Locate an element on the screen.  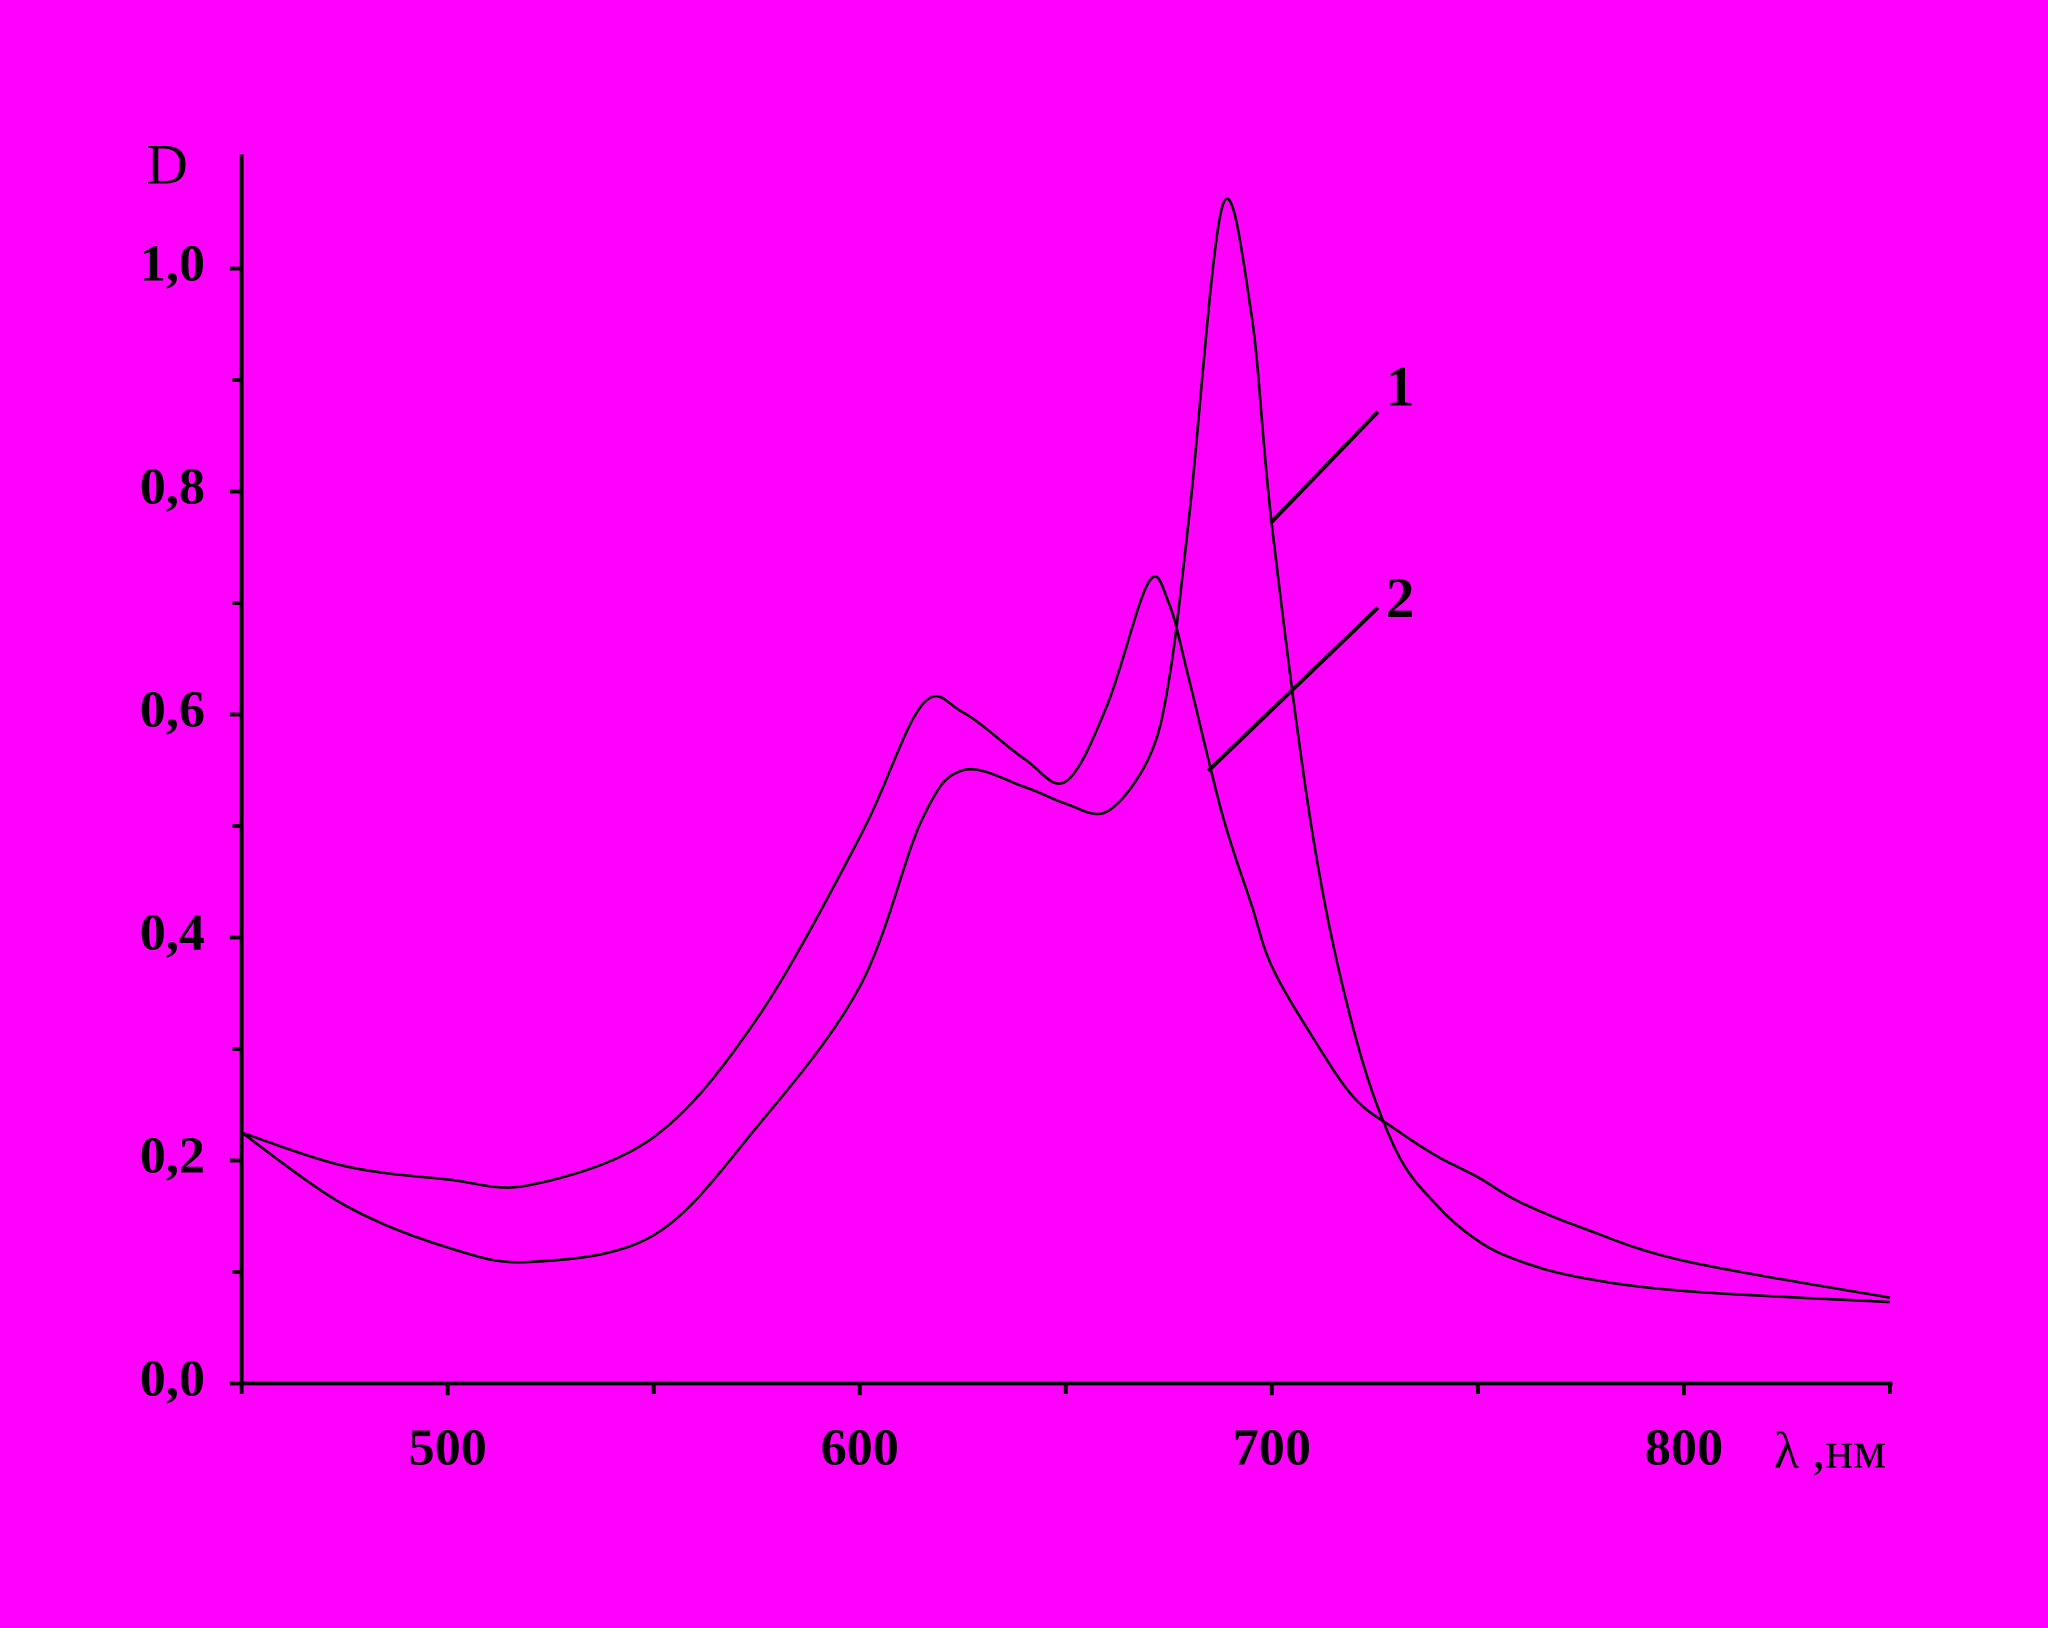
x-axis-label: λ ,нм is located at coordinates (1830, 1450).